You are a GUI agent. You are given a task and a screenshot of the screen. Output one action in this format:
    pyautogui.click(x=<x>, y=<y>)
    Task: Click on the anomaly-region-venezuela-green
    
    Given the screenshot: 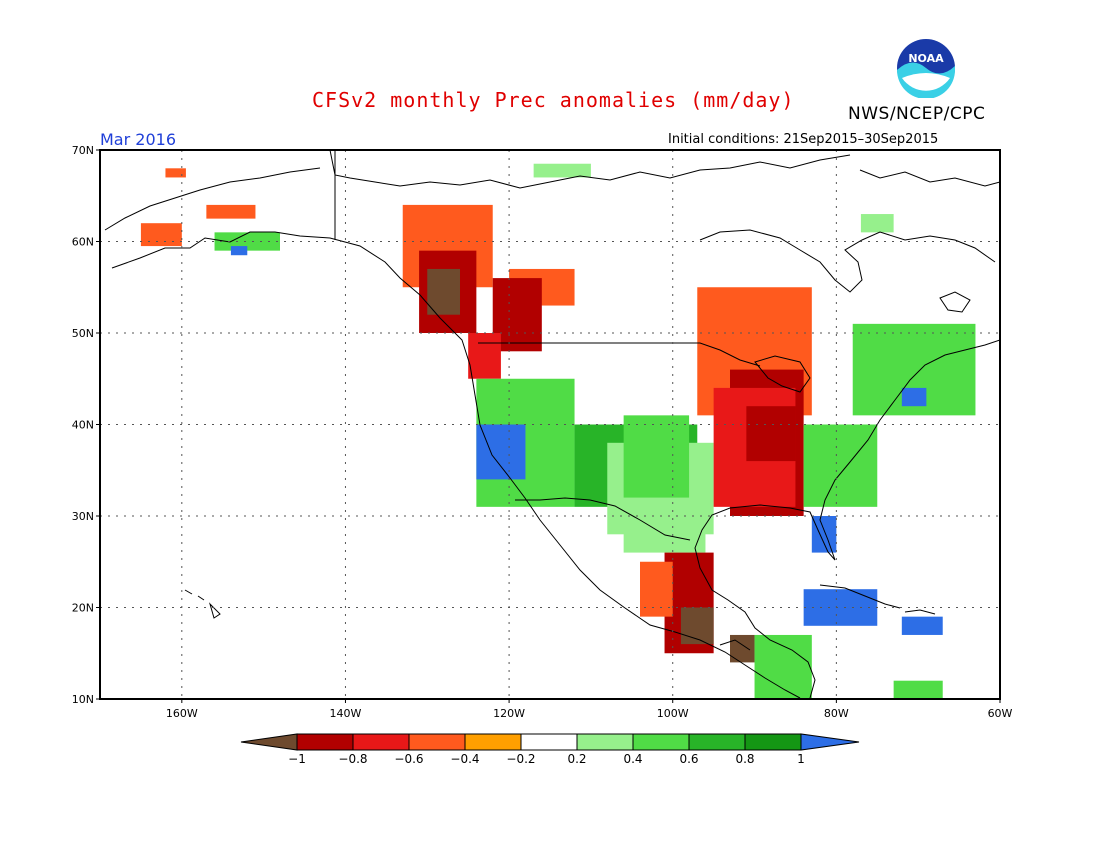 What is the action you would take?
    pyautogui.click(x=918, y=689)
    